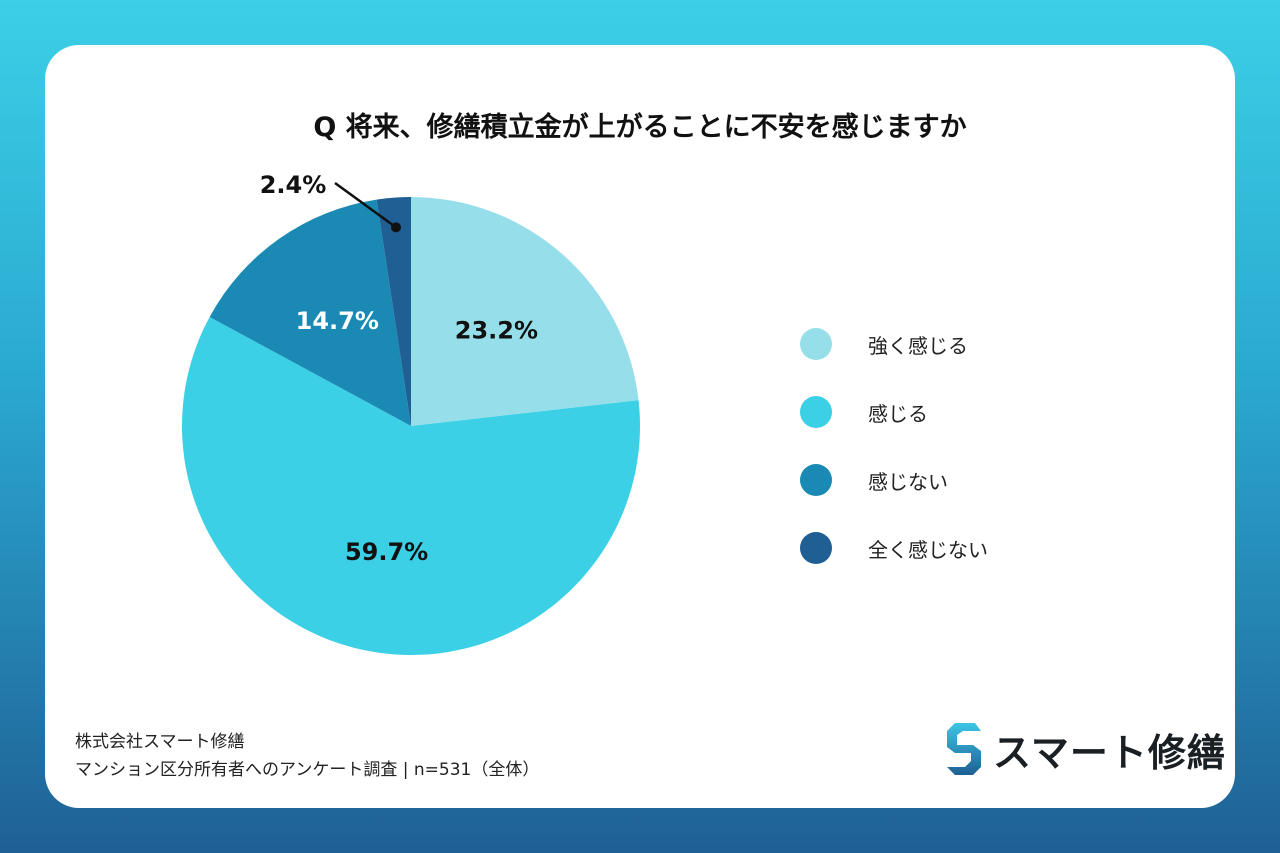 Image resolution: width=1280 pixels, height=853 pixels. What do you see at coordinates (908, 481) in the screenshot?
I see `legend-label: 感じない` at bounding box center [908, 481].